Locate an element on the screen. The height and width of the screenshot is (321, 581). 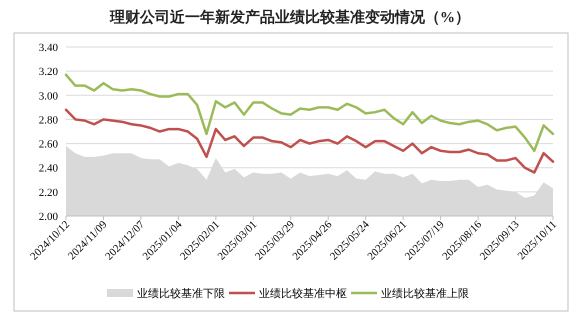
y-tick-label: 3.40 is located at coordinates (48, 48).